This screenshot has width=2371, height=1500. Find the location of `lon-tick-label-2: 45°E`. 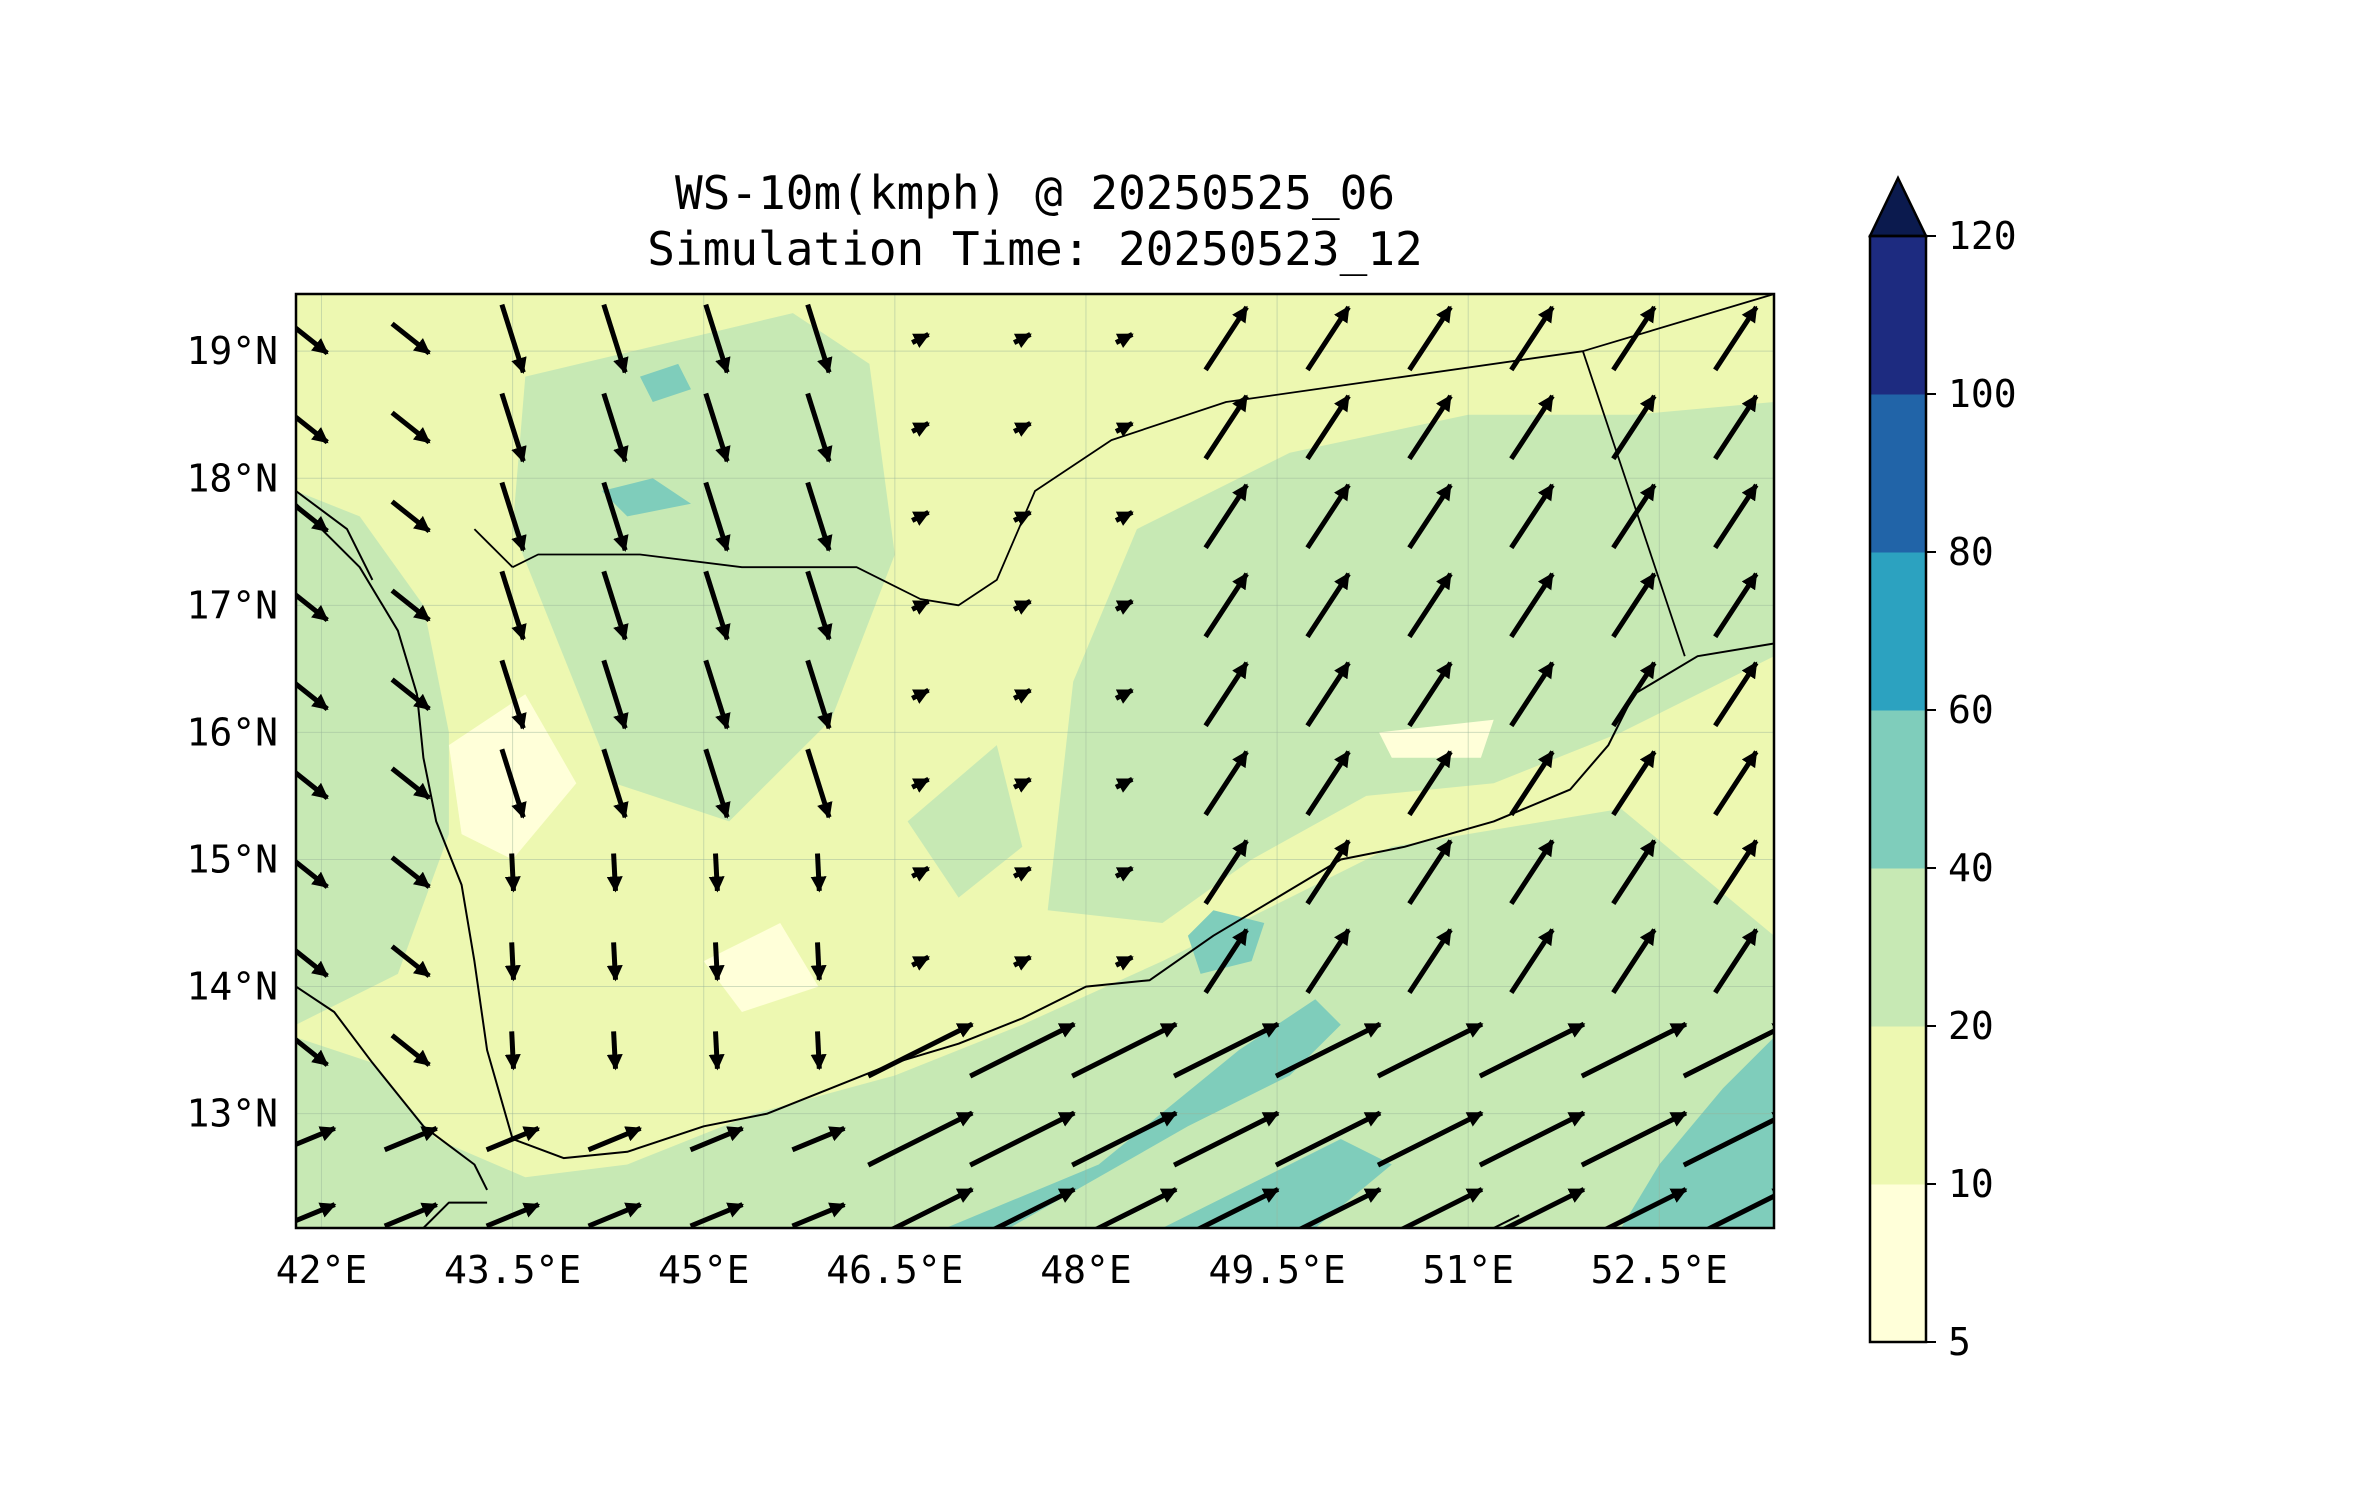

lon-tick-label-2: 45°E is located at coordinates (704, 1270).